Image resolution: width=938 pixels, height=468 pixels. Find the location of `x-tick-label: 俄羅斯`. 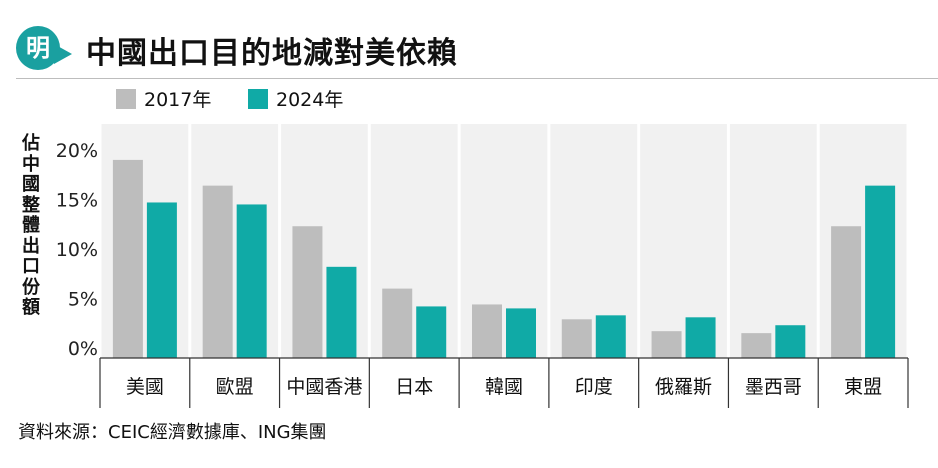

x-tick-label: 俄羅斯 is located at coordinates (683, 387).